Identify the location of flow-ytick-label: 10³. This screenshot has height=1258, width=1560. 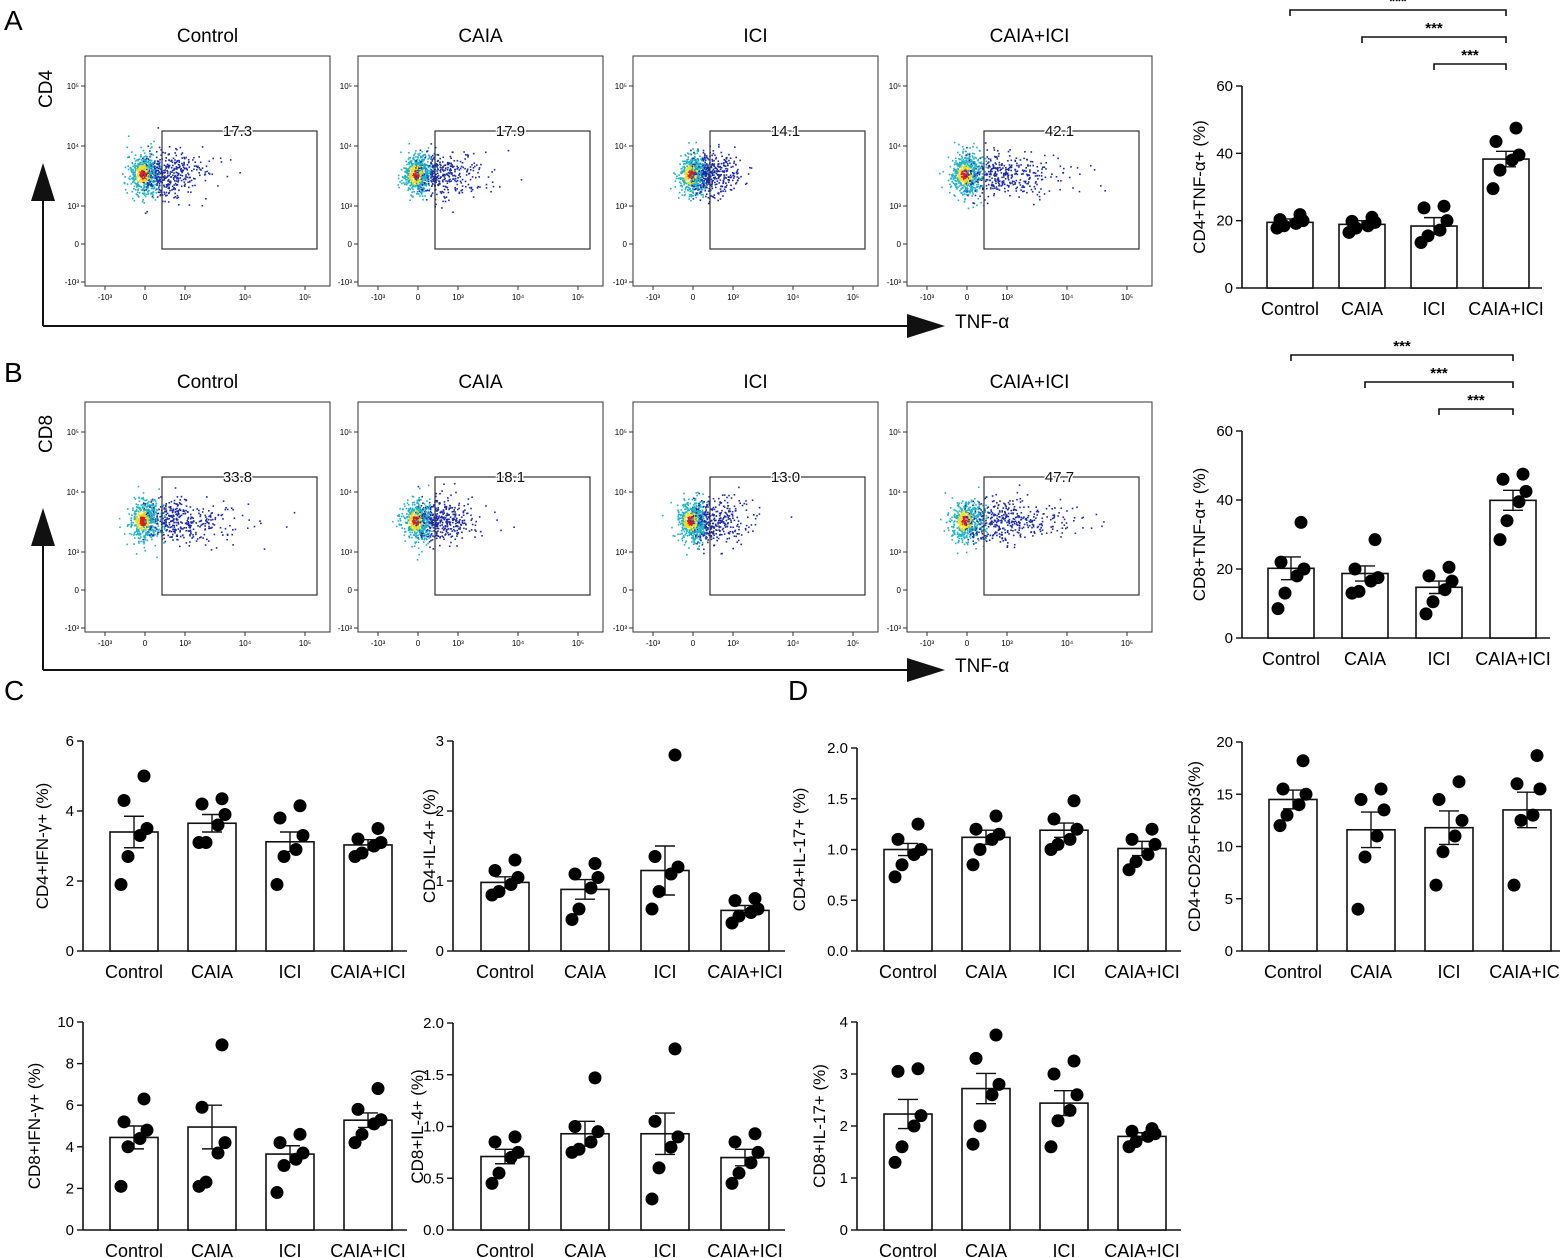
(621, 206).